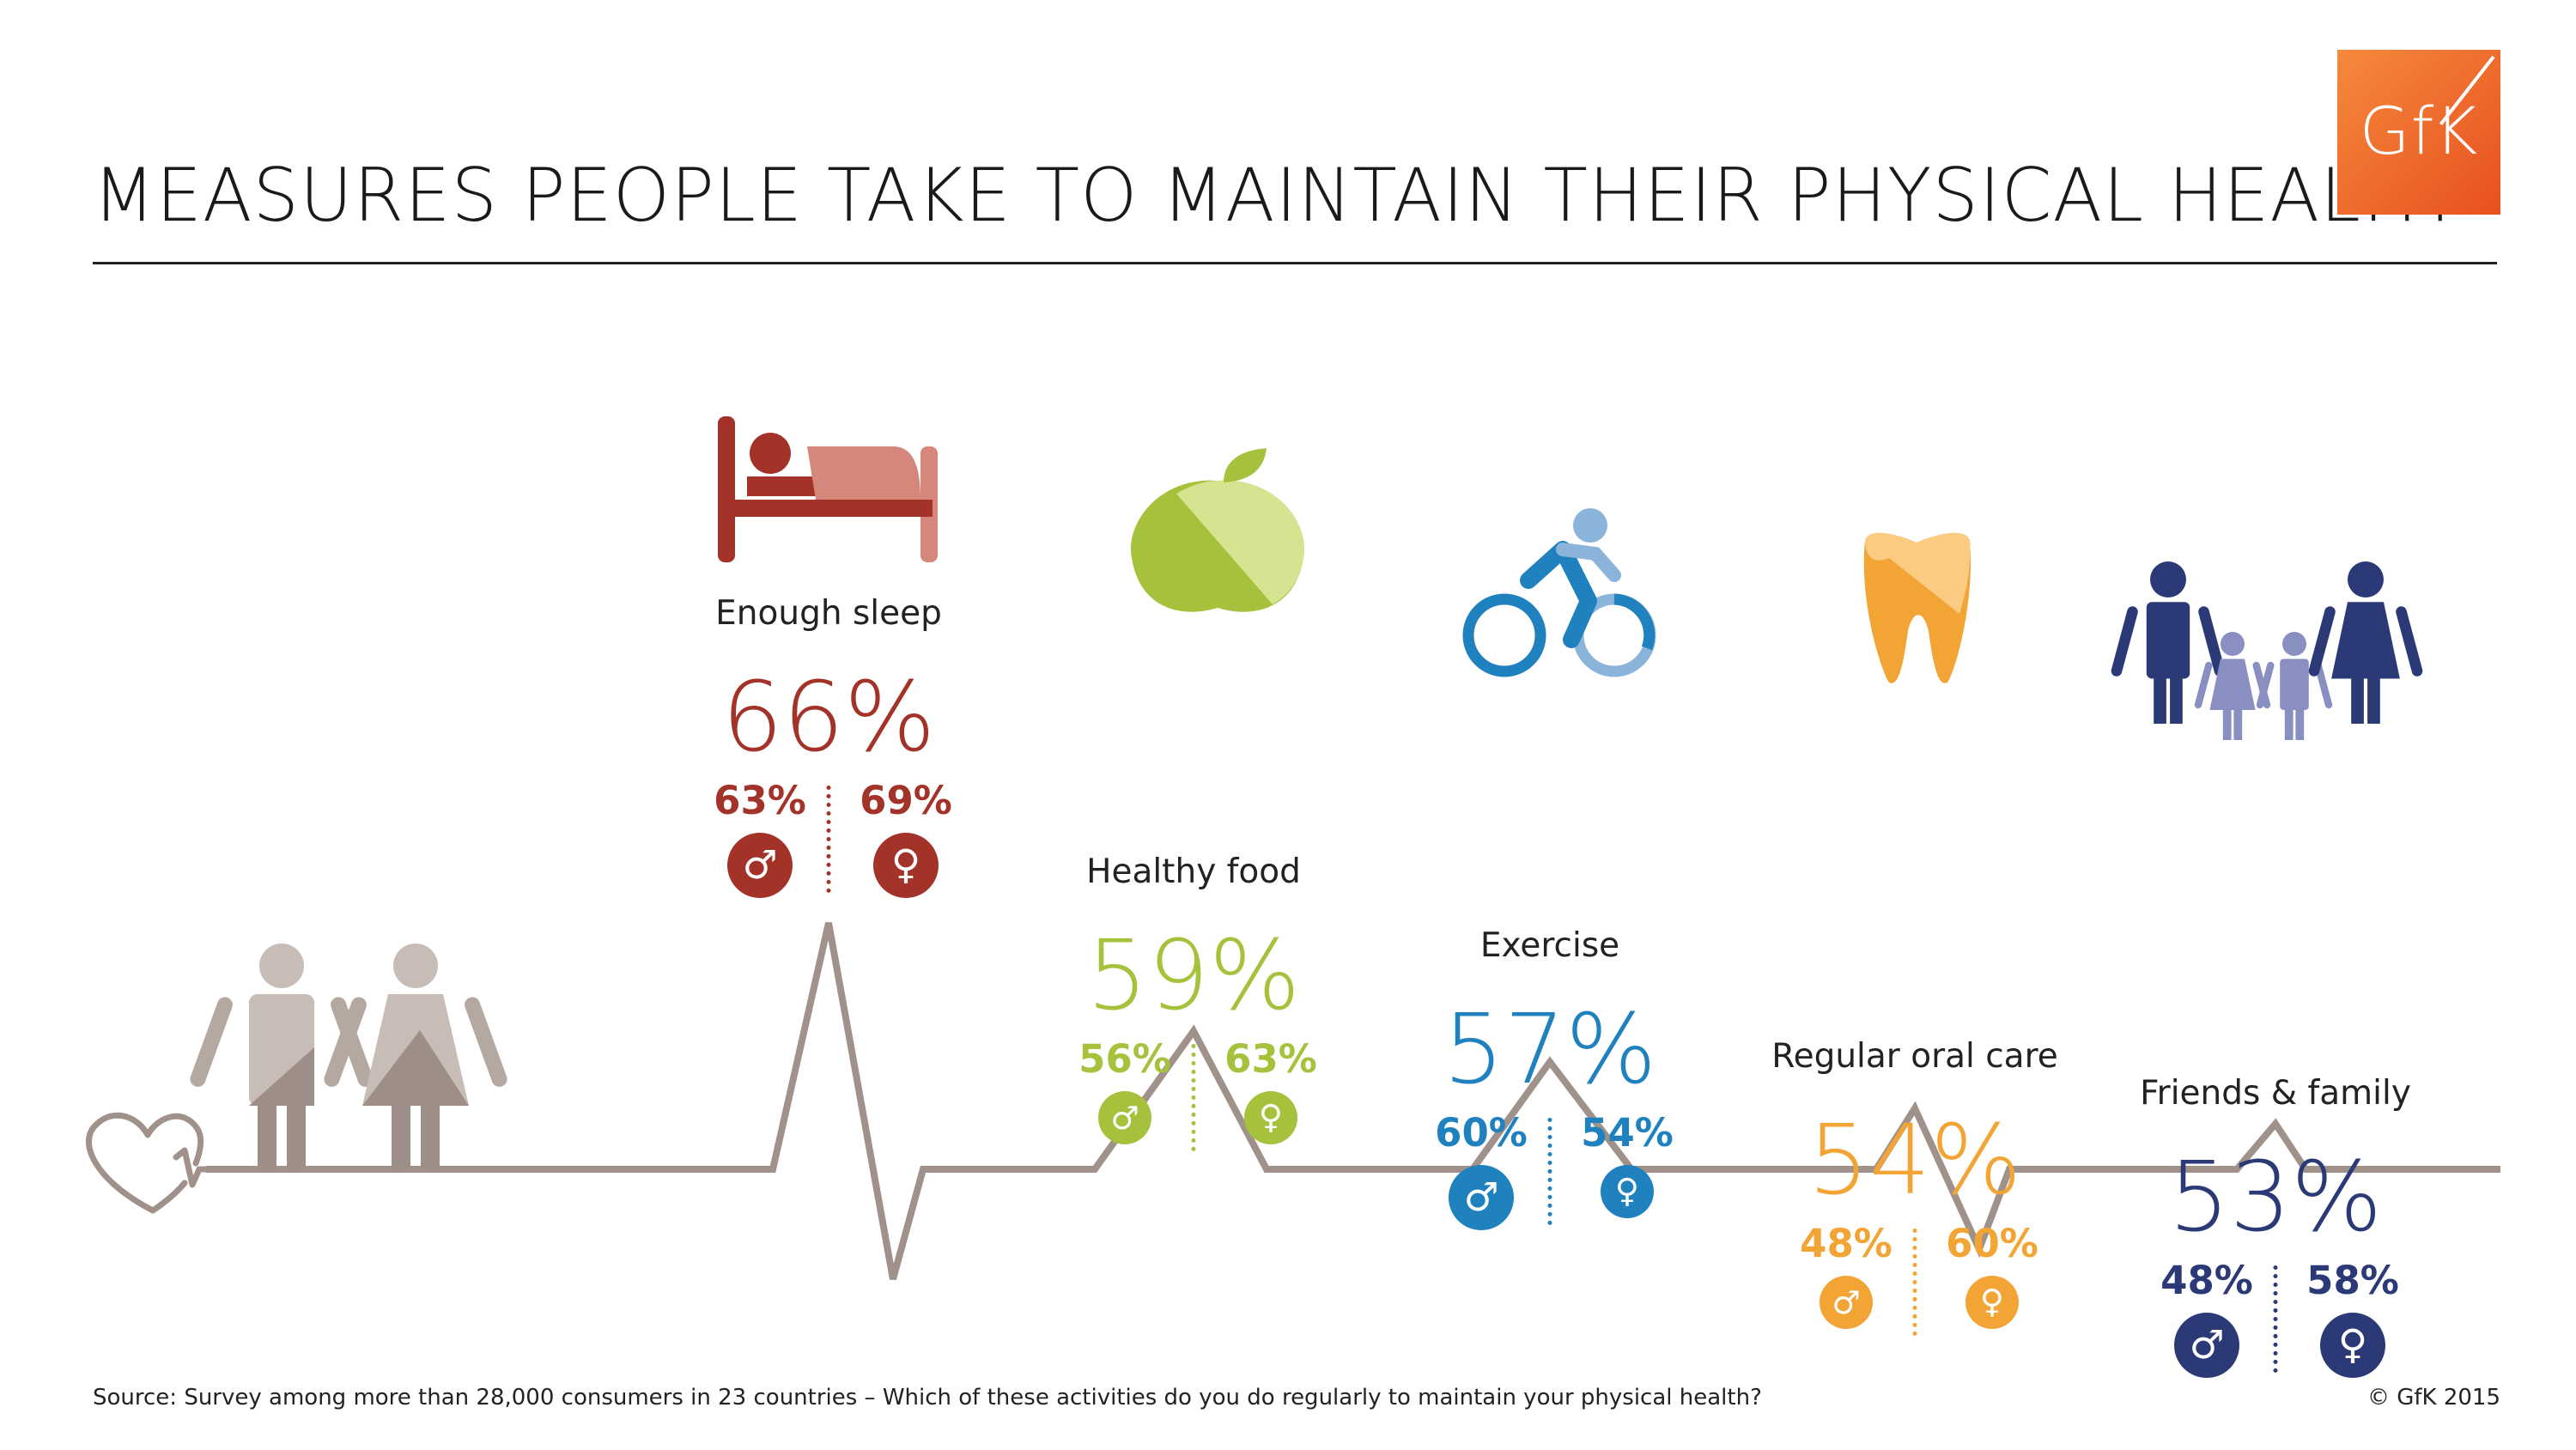  I want to click on cyclist-icon, so click(1559, 593).